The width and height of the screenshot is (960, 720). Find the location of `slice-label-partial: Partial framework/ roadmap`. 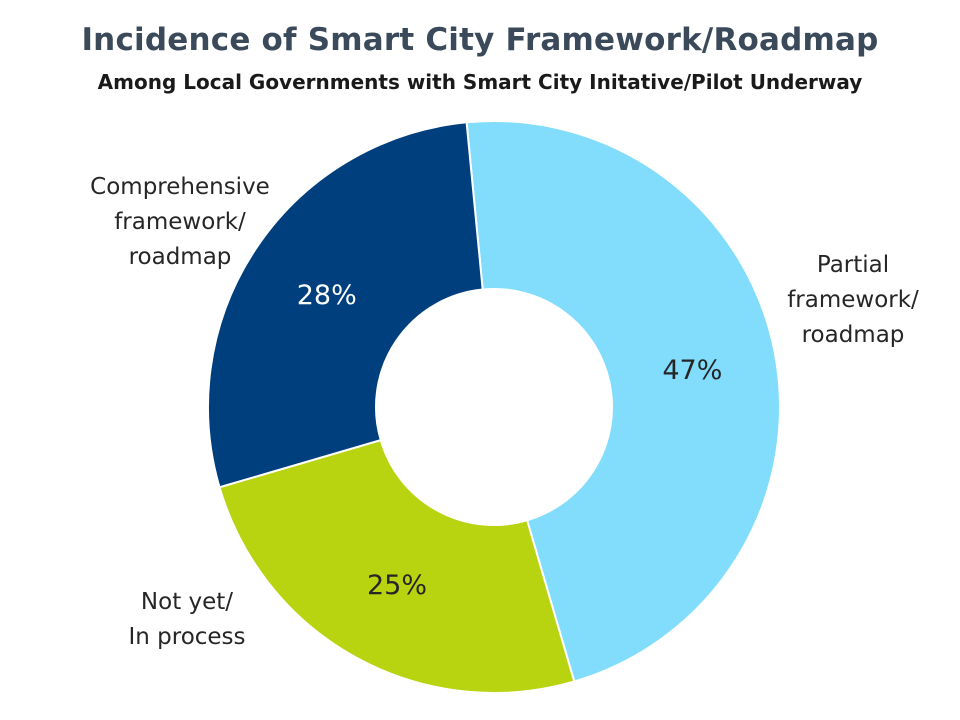

slice-label-partial: Partial framework/ roadmap is located at coordinates (853, 300).